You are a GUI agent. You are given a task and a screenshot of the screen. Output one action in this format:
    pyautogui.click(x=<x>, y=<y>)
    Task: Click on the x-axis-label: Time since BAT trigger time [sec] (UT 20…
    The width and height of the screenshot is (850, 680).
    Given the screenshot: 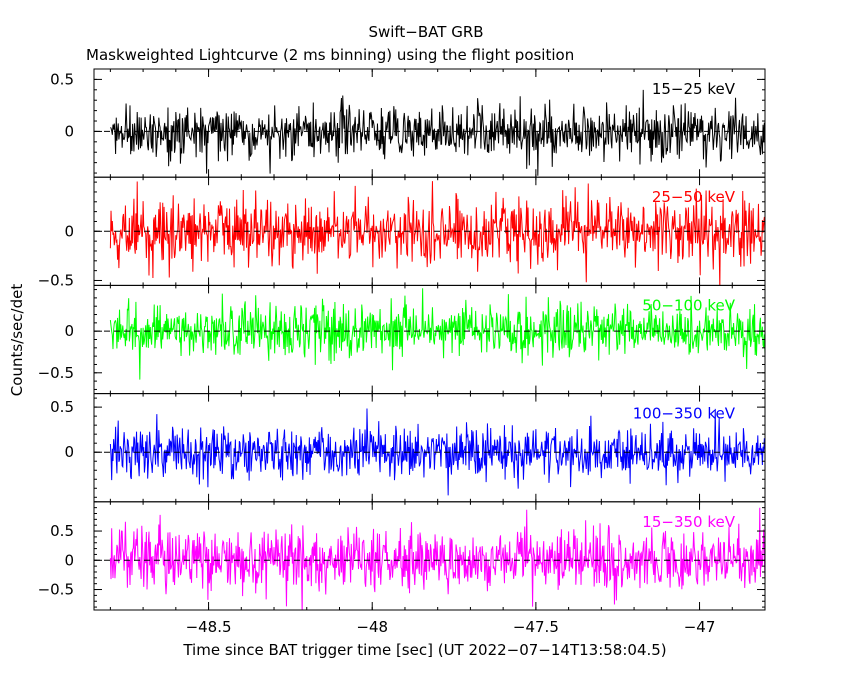 What is the action you would take?
    pyautogui.click(x=424, y=650)
    